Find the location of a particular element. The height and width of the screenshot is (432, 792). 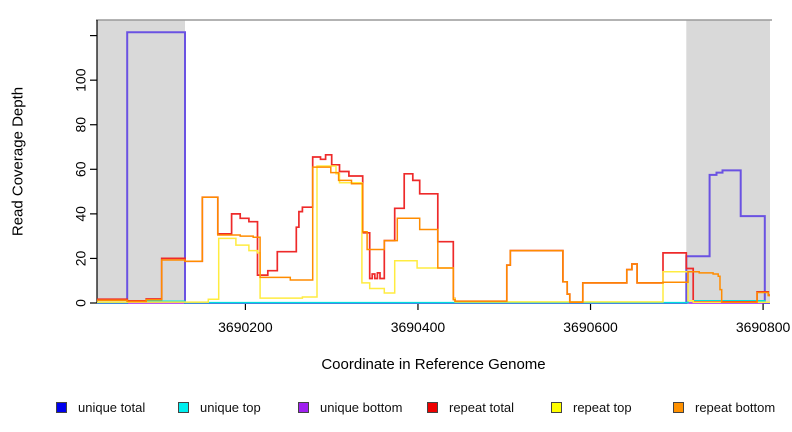

x-tick-label: 3690600 is located at coordinates (590, 327).